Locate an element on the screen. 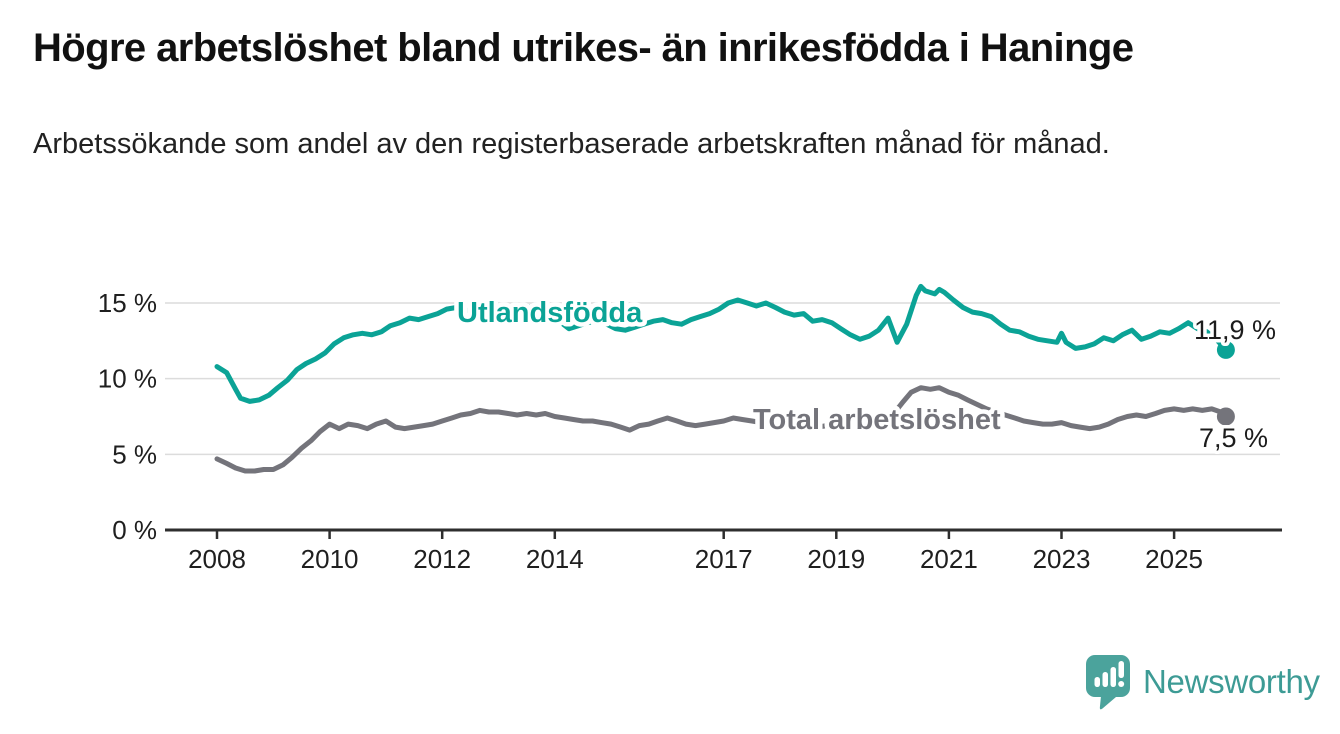 The image size is (1340, 734). x-axis-ticks is located at coordinates (695, 534).